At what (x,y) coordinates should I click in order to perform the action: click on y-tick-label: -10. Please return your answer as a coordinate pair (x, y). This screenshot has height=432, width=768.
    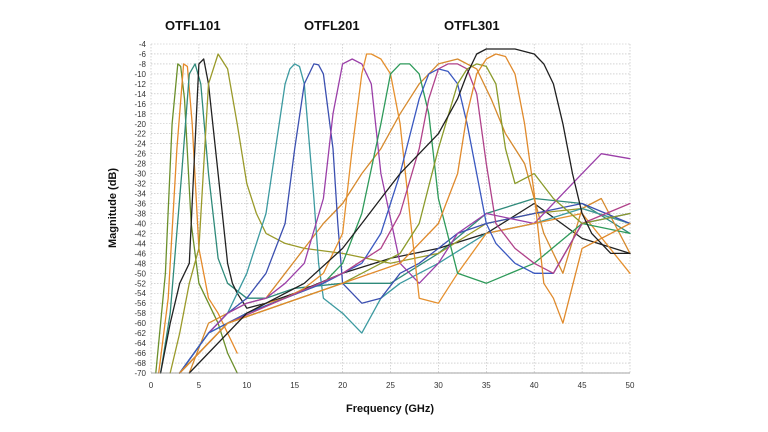
    Looking at the image, I should click on (140, 74).